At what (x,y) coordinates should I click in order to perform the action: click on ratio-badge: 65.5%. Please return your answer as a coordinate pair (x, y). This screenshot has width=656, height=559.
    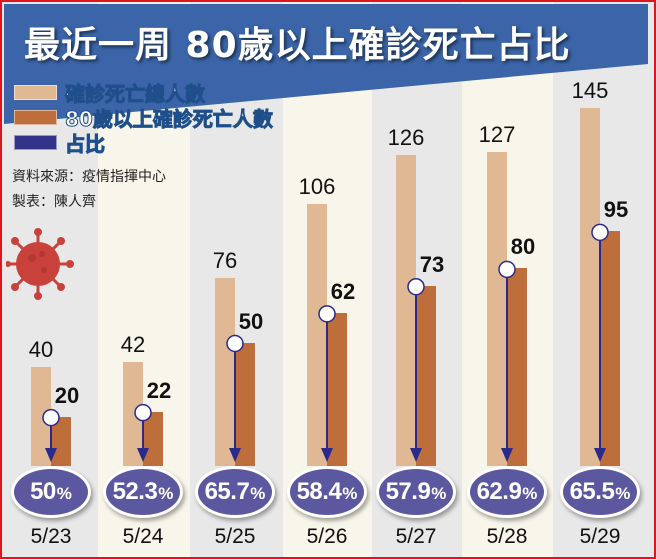
    Looking at the image, I should click on (600, 492).